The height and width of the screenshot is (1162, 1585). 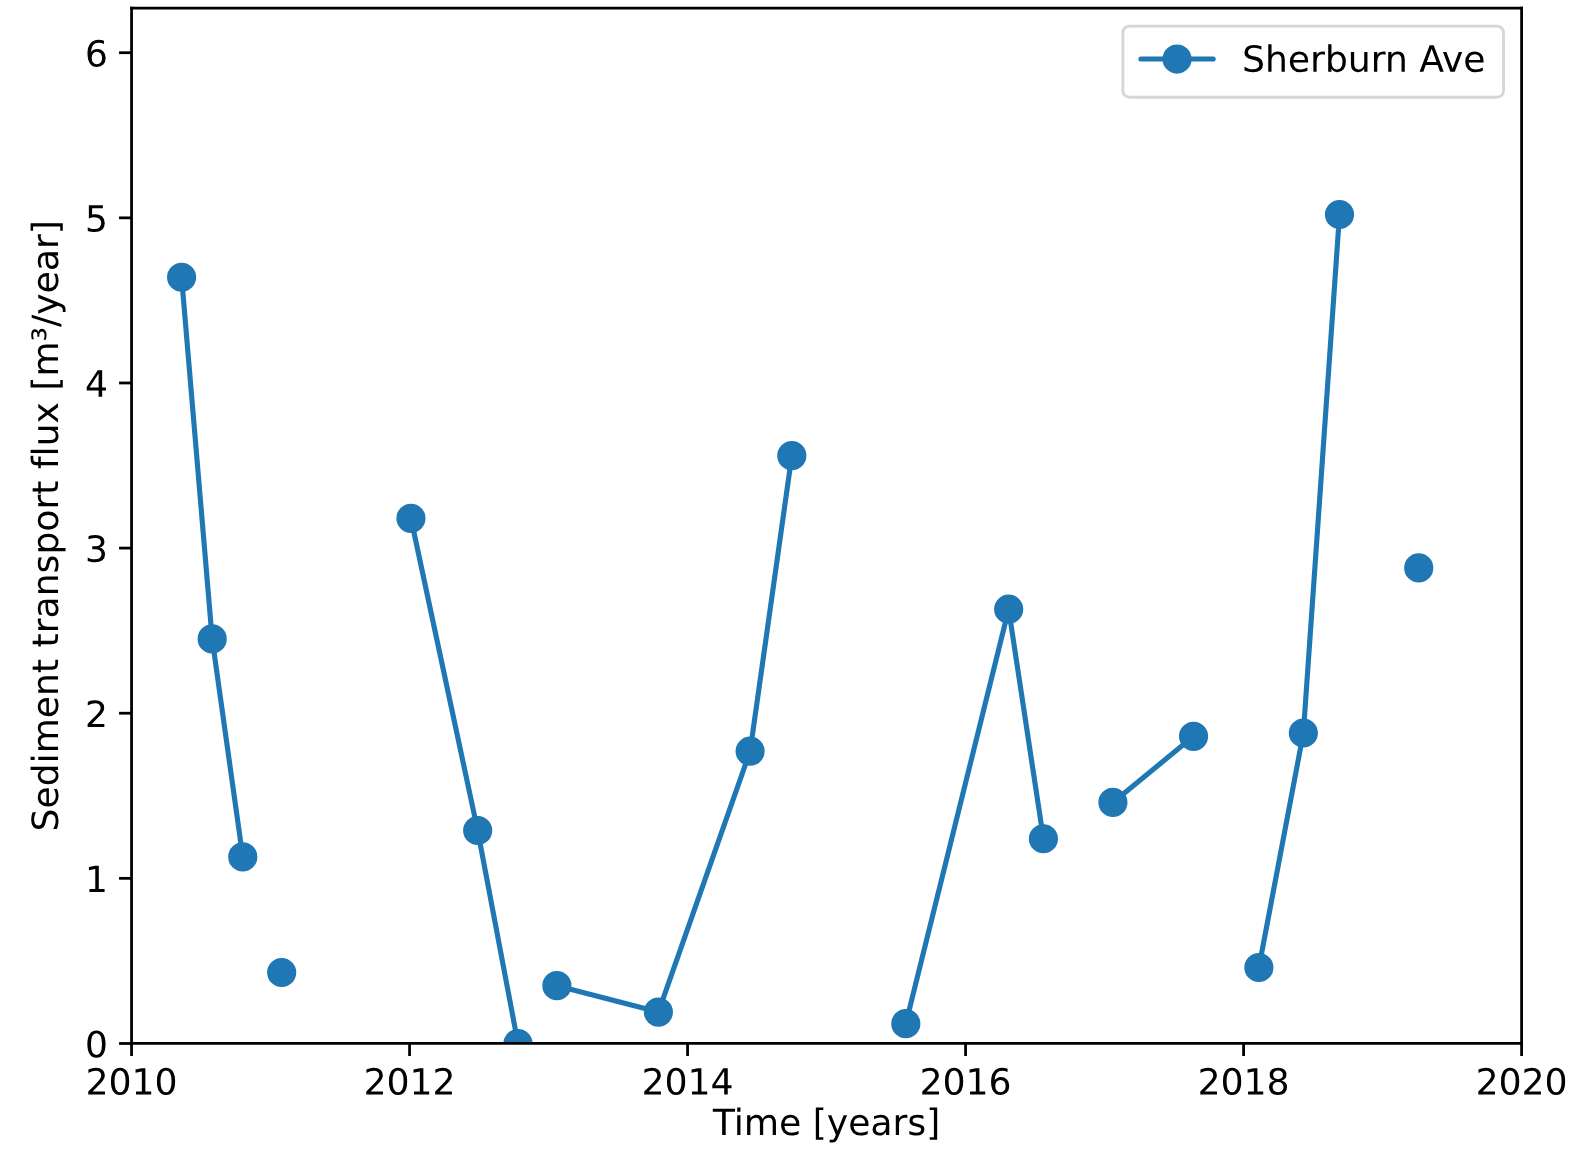 What do you see at coordinates (96, 383) in the screenshot?
I see `y-tick-label: 4` at bounding box center [96, 383].